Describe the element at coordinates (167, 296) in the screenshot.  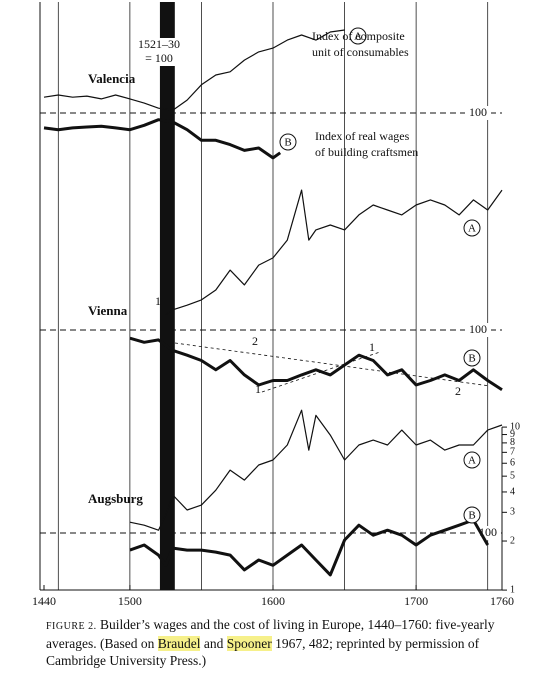
I see `base-period-bar` at that location.